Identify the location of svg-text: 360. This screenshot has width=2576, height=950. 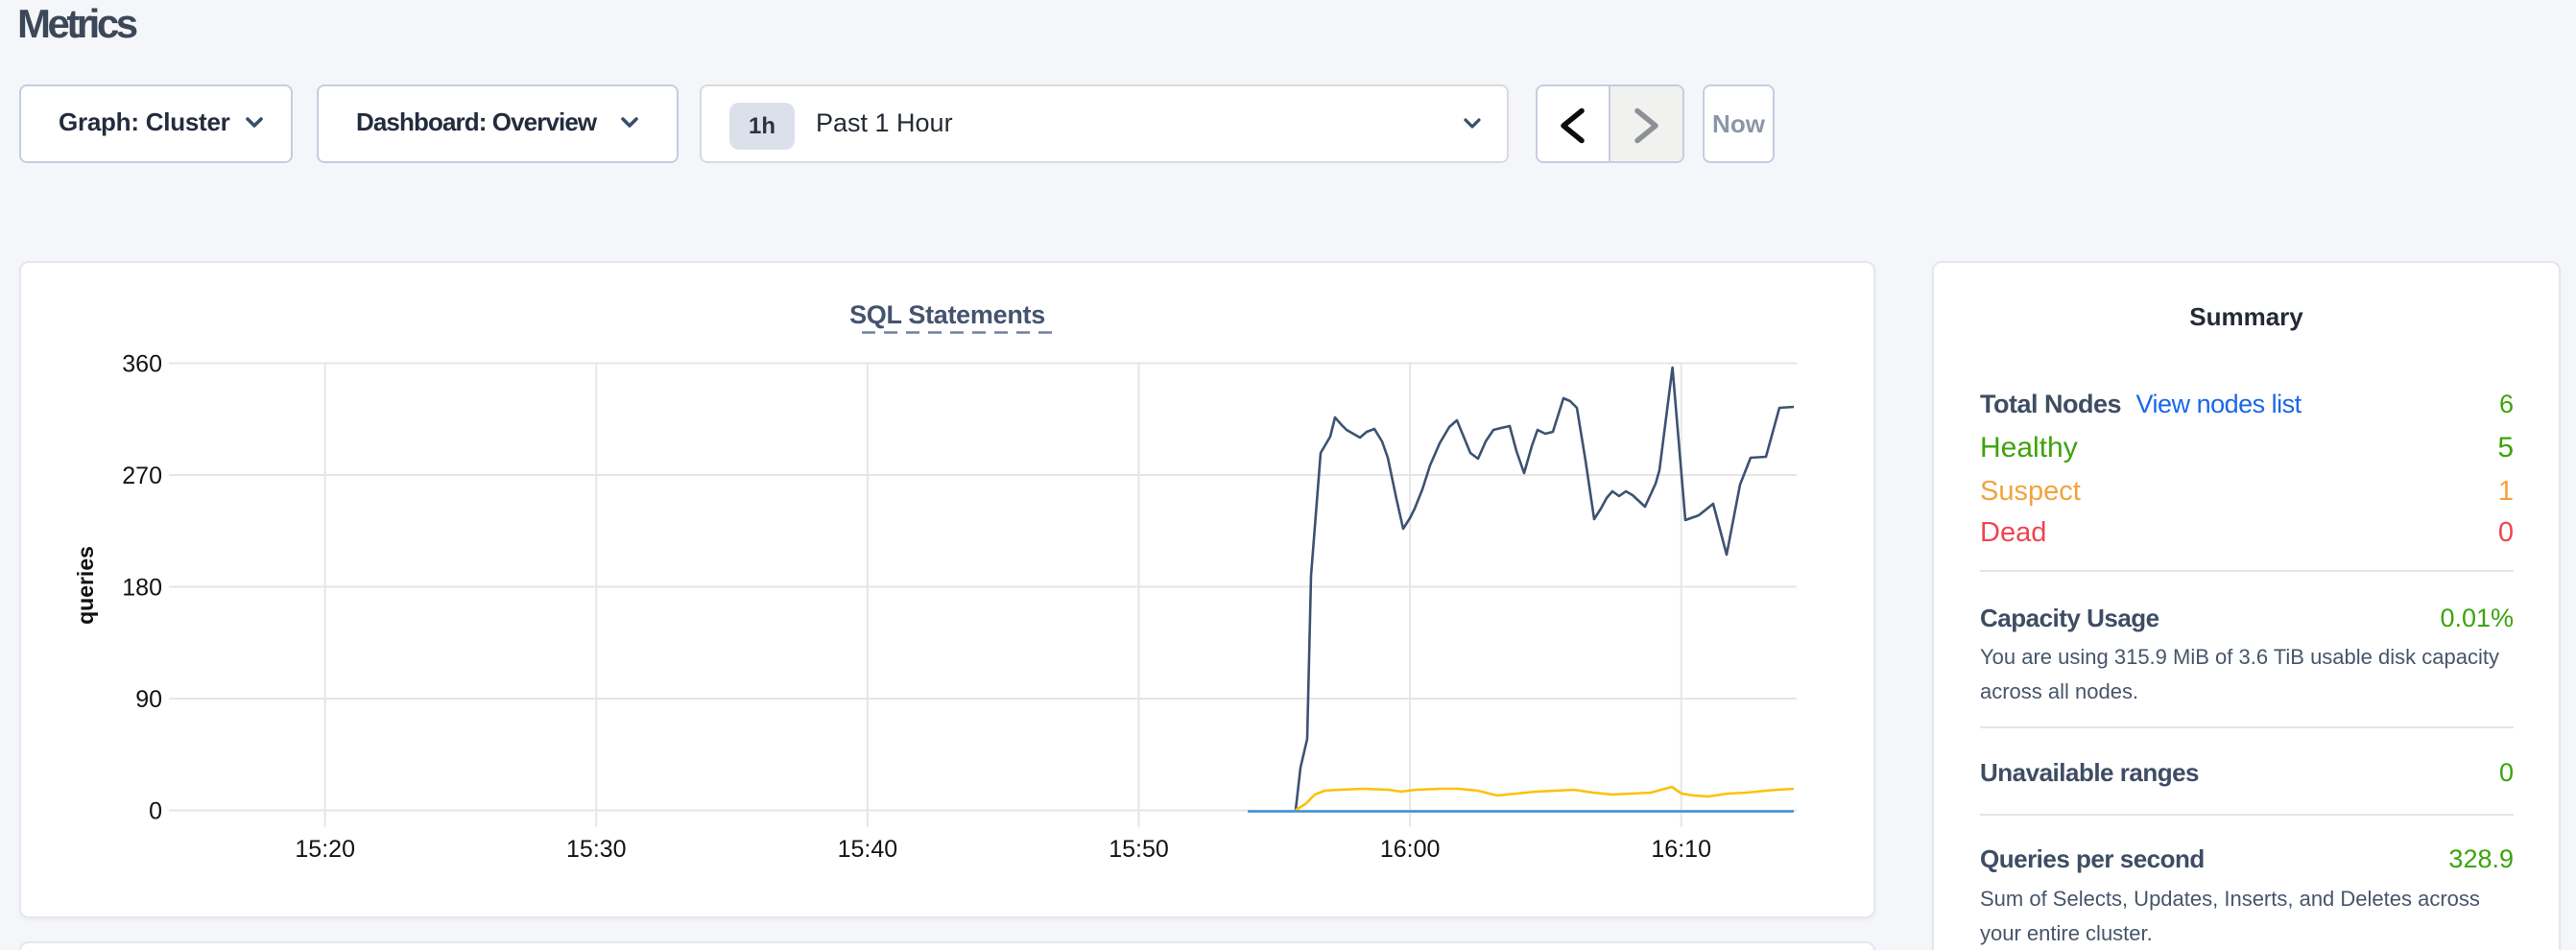
(142, 364).